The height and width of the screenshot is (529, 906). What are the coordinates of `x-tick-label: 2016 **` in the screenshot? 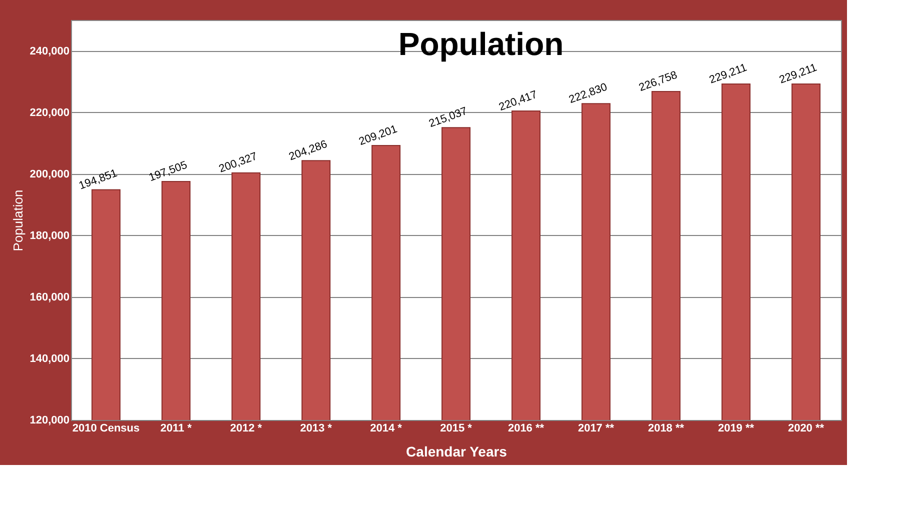 It's located at (526, 428).